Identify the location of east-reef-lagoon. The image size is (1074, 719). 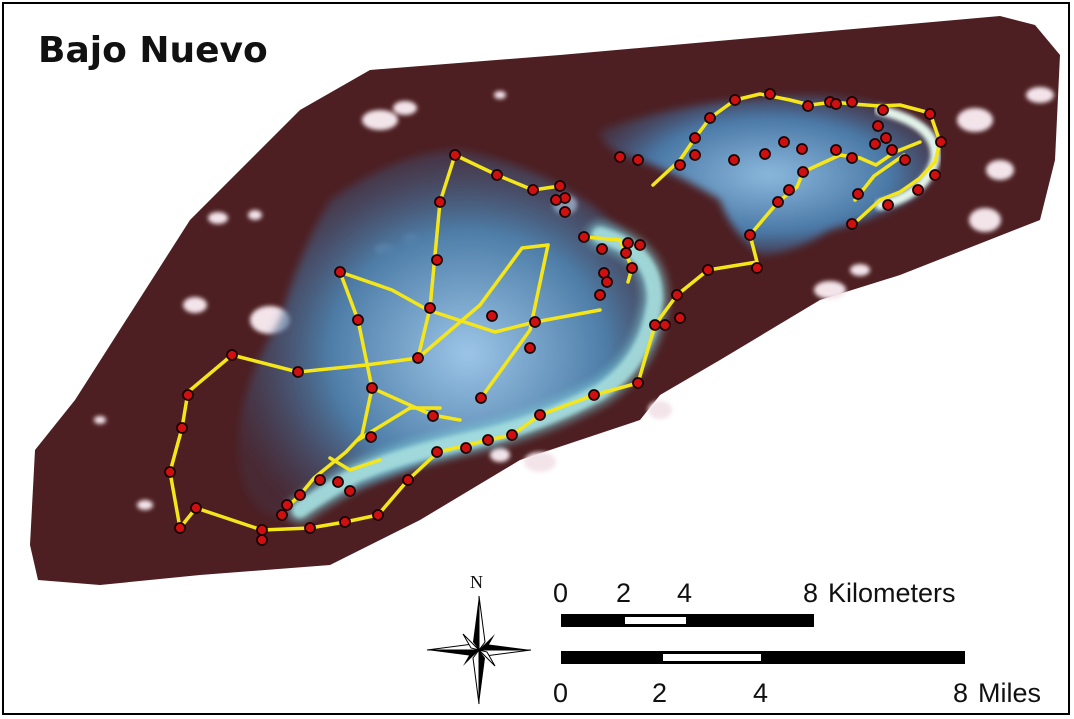
(770, 175).